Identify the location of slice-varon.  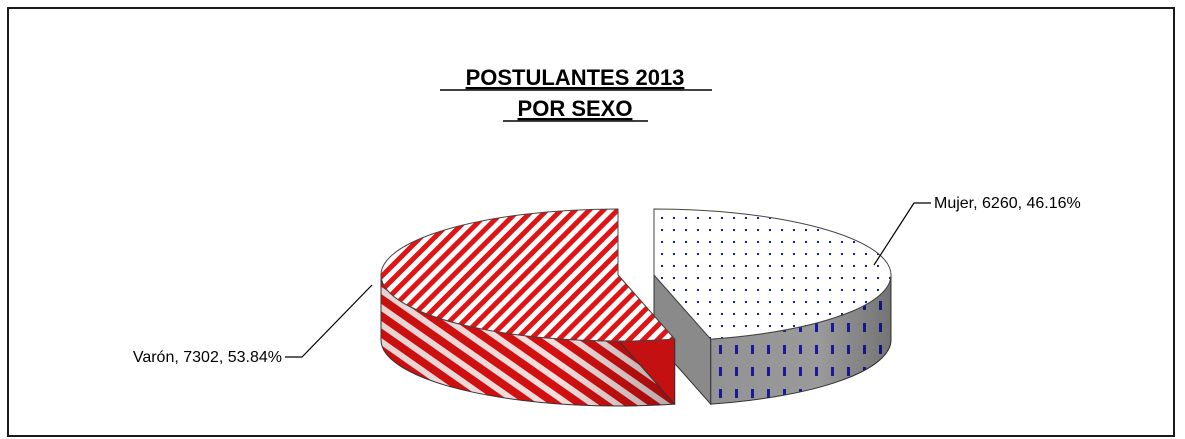
(528, 307).